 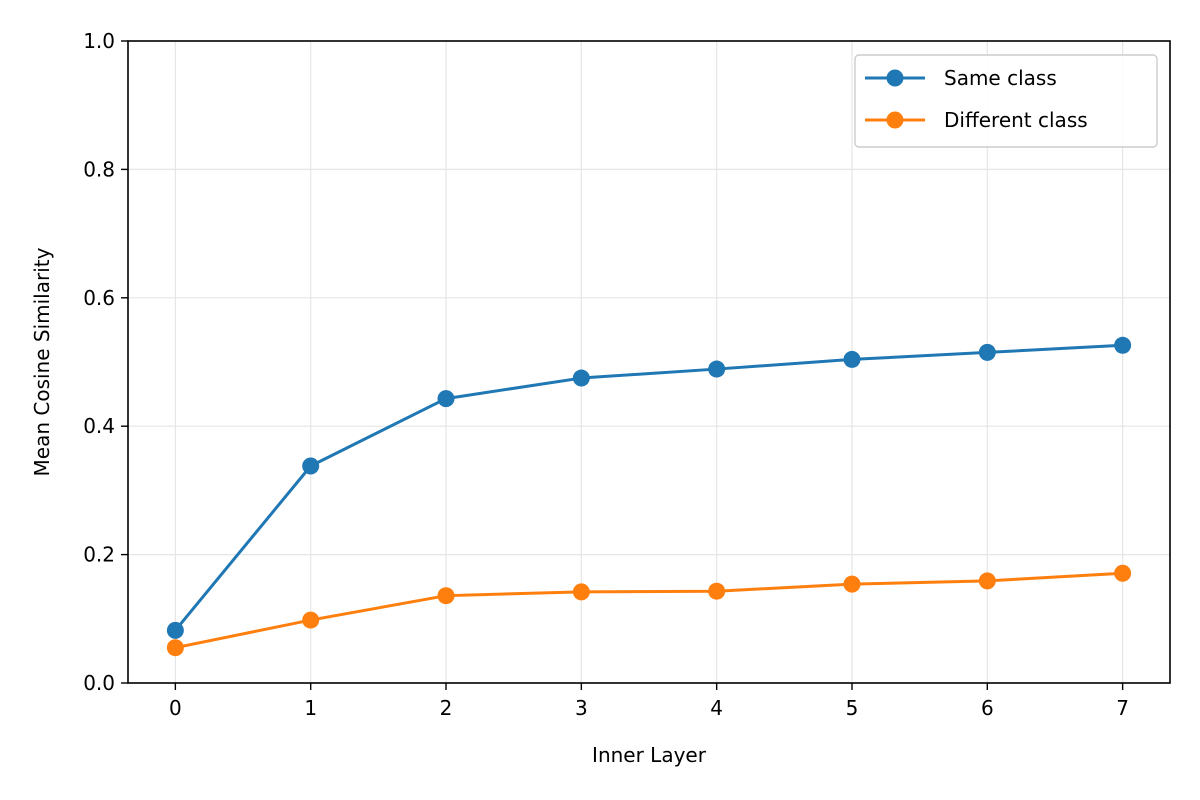 I want to click on legend-label: Different class, so click(x=1016, y=120).